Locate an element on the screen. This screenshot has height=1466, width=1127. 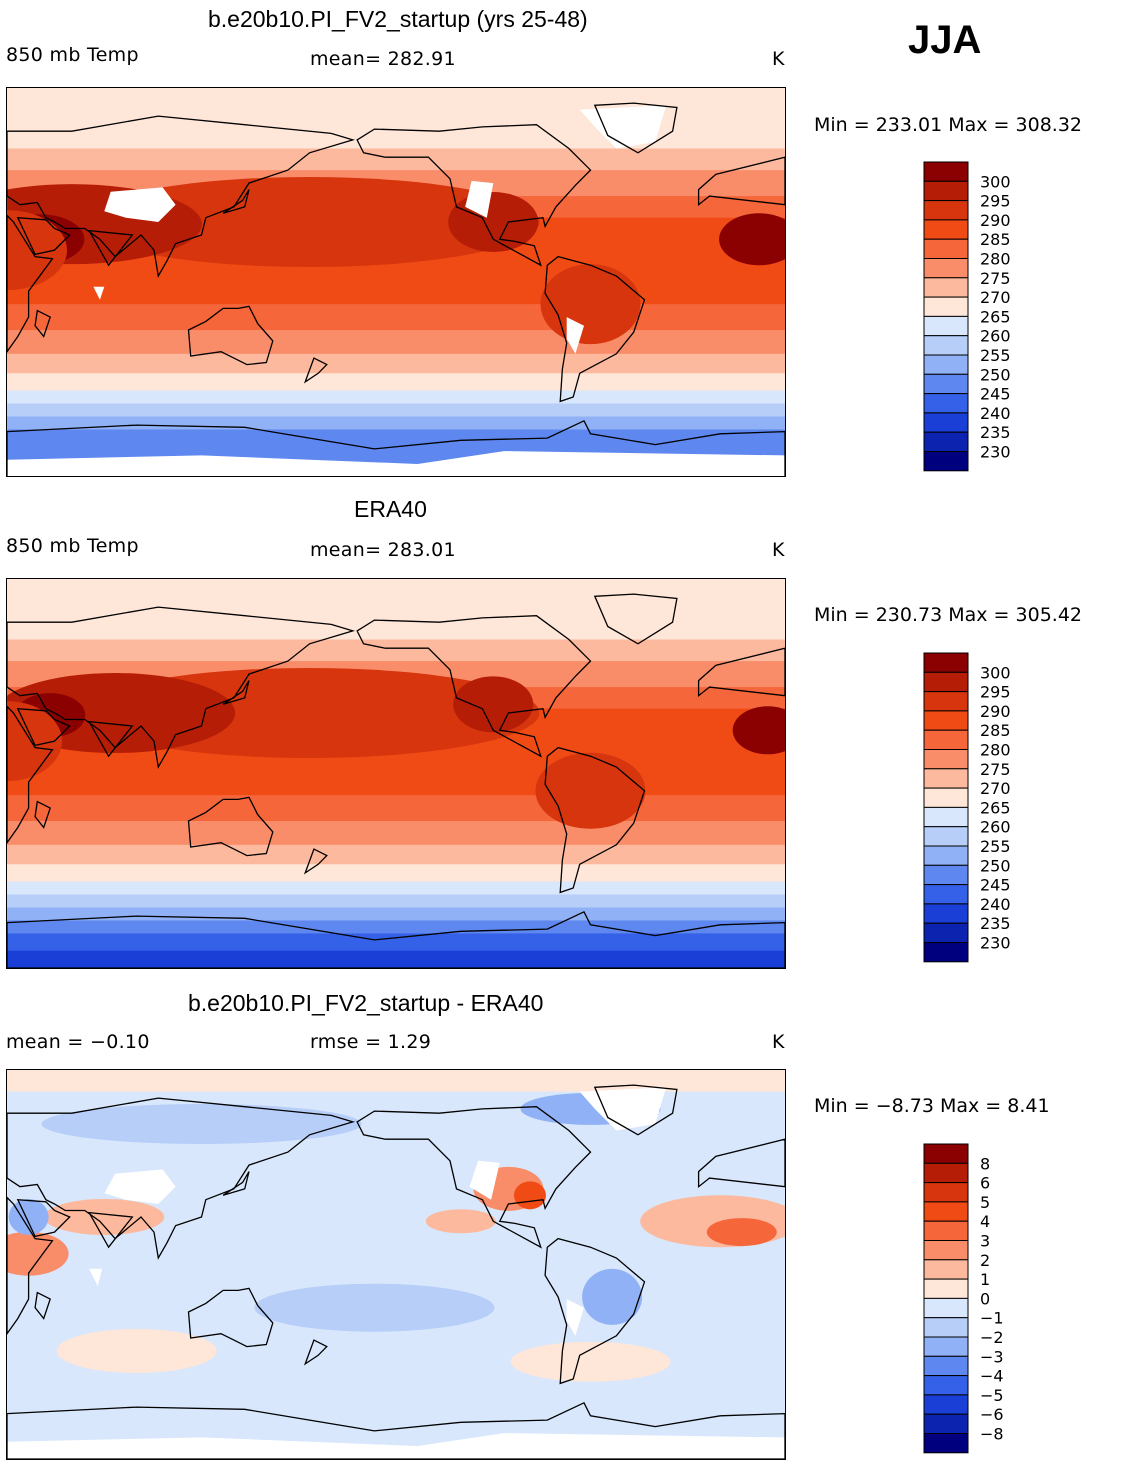
panel-1-minmax: Min = 233.01 Max = 308.32 is located at coordinates (948, 125).